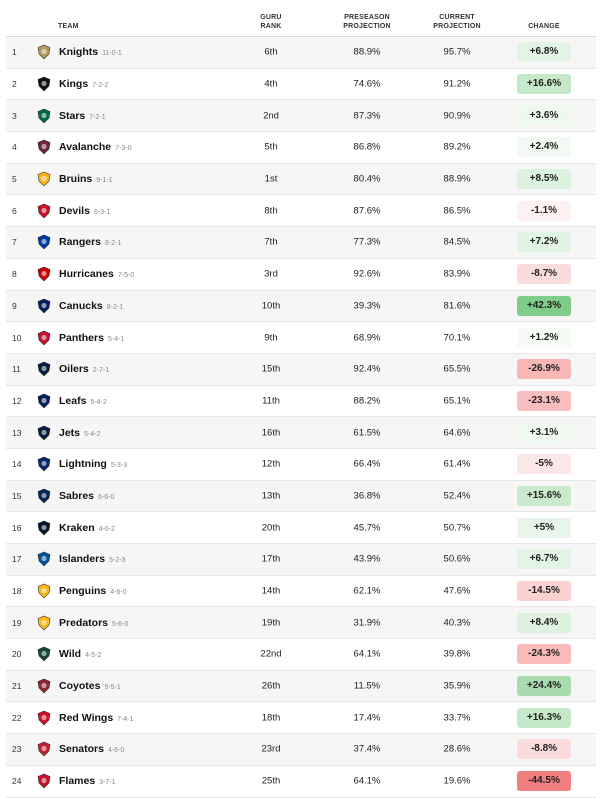 The width and height of the screenshot is (603, 798). I want to click on guru-rank: 20th, so click(271, 528).